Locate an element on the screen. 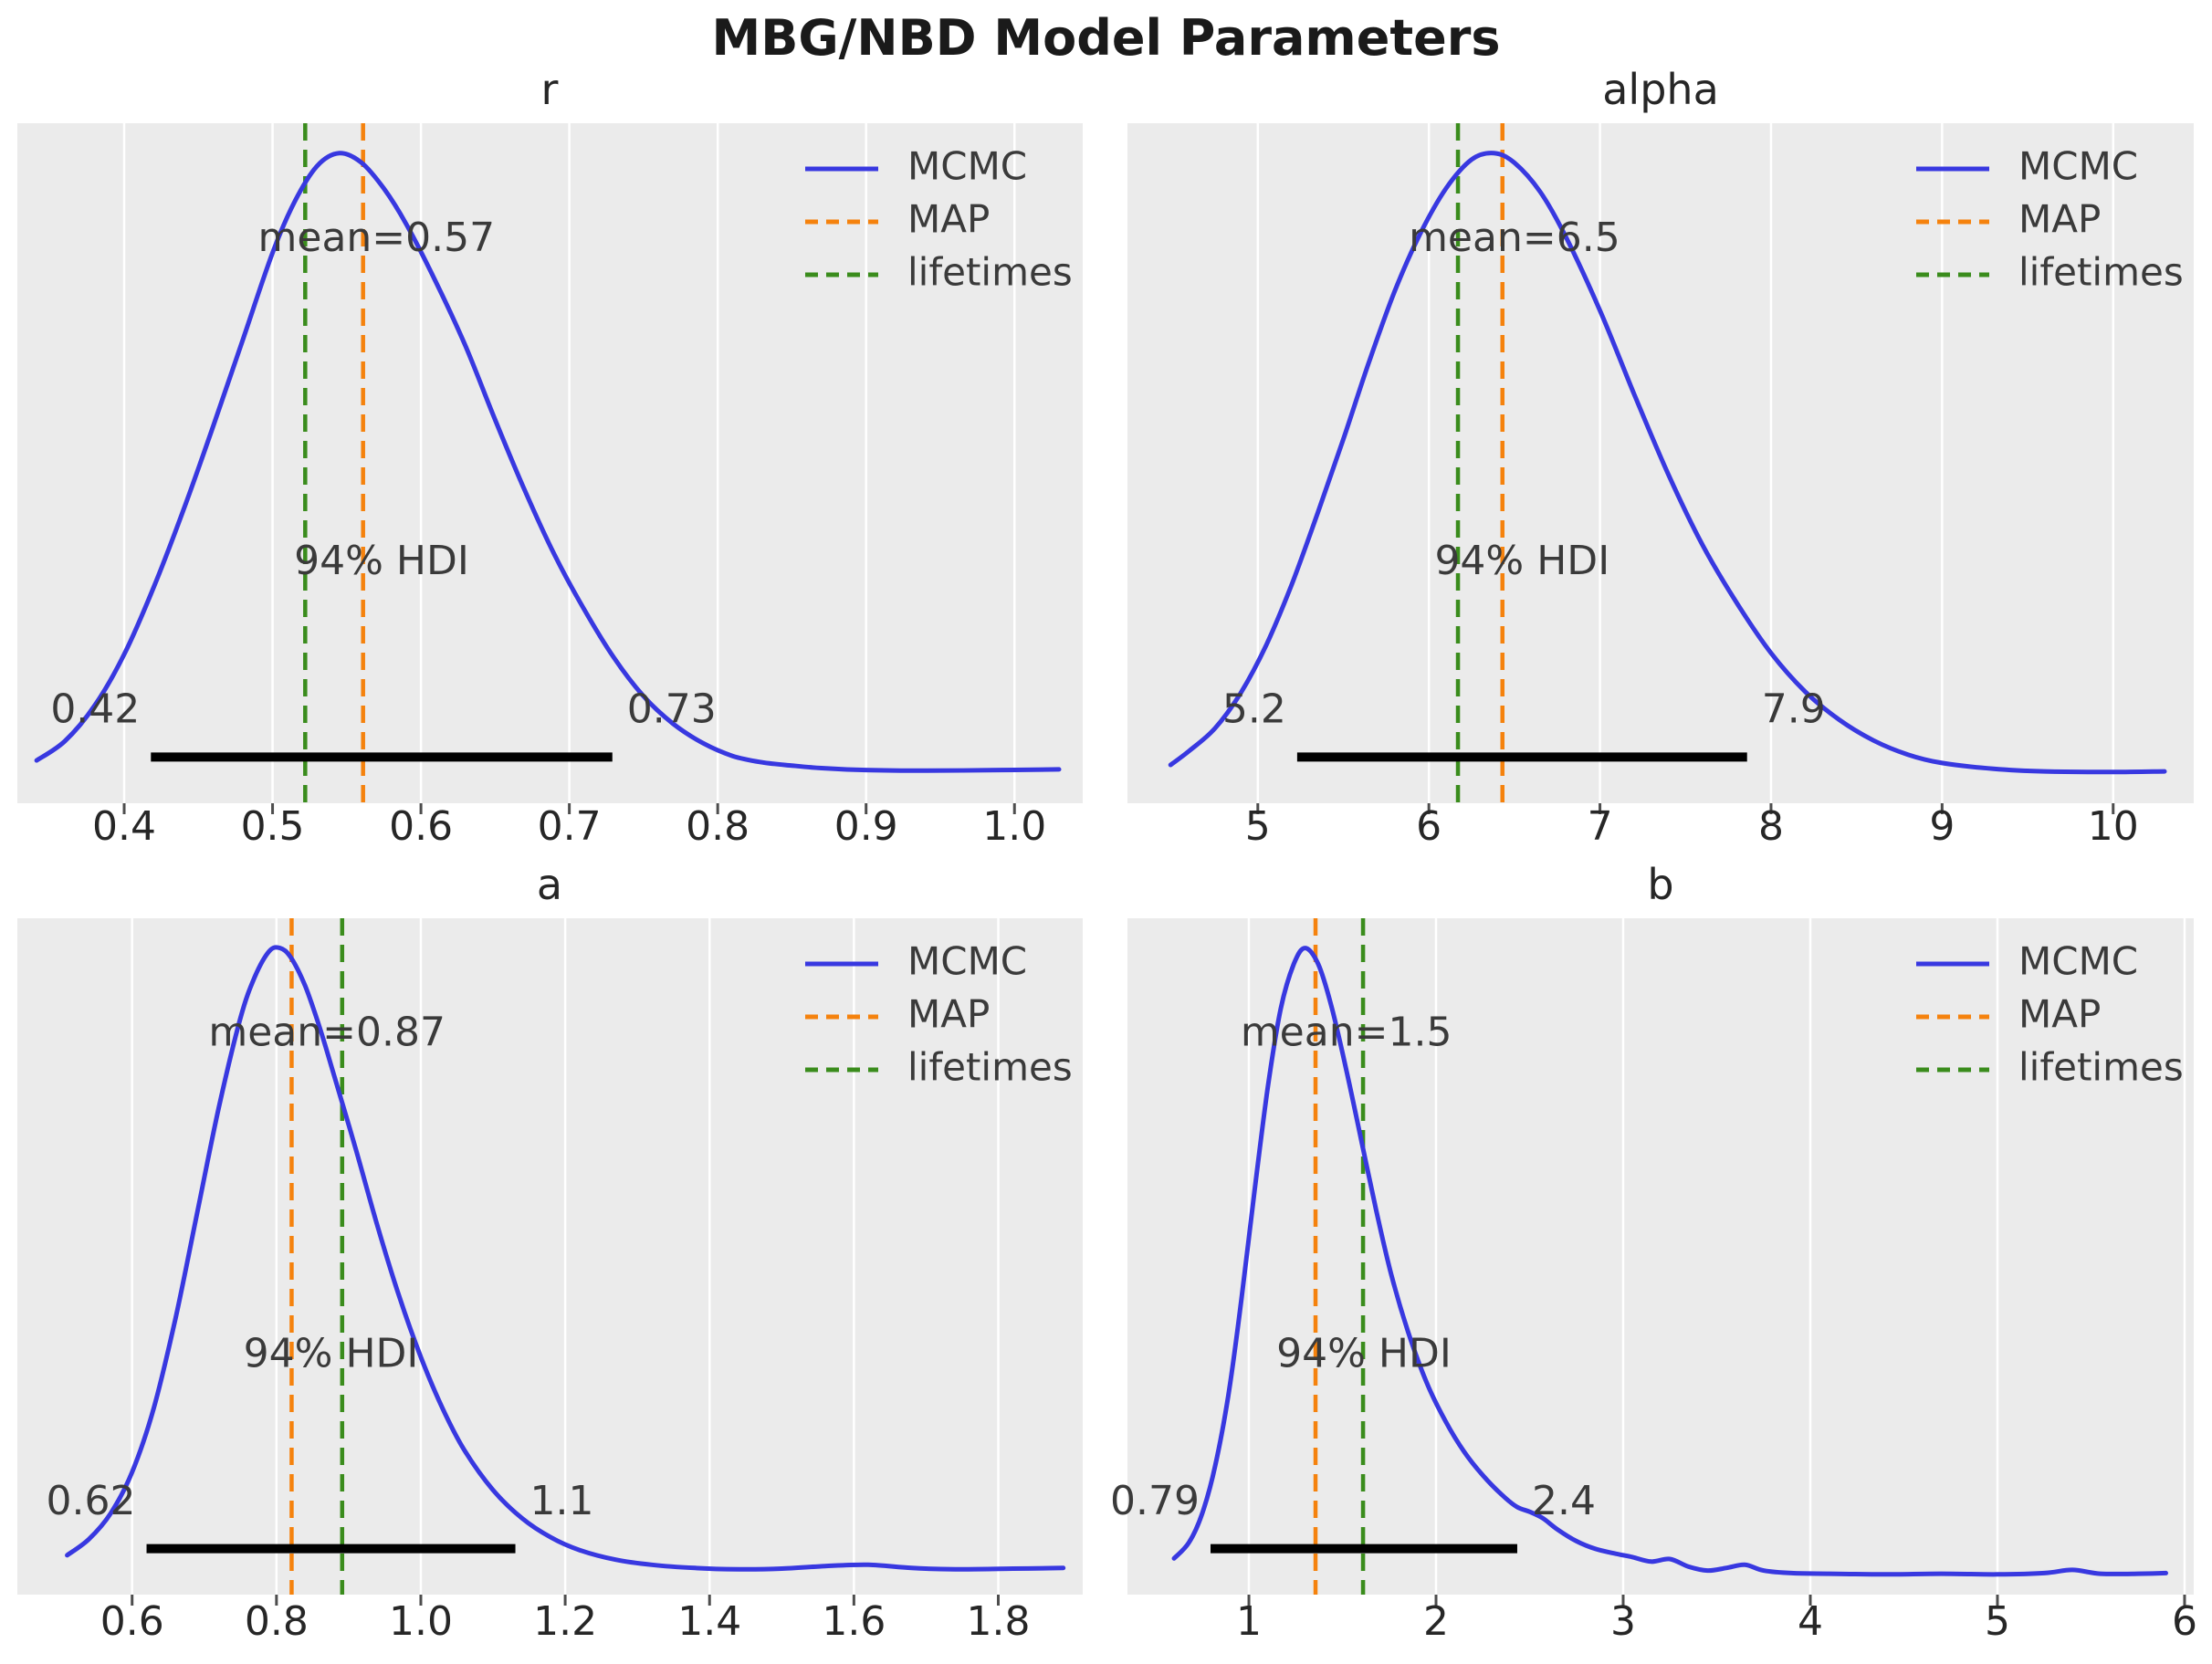  x-tick-label: 0.7 is located at coordinates (570, 826).